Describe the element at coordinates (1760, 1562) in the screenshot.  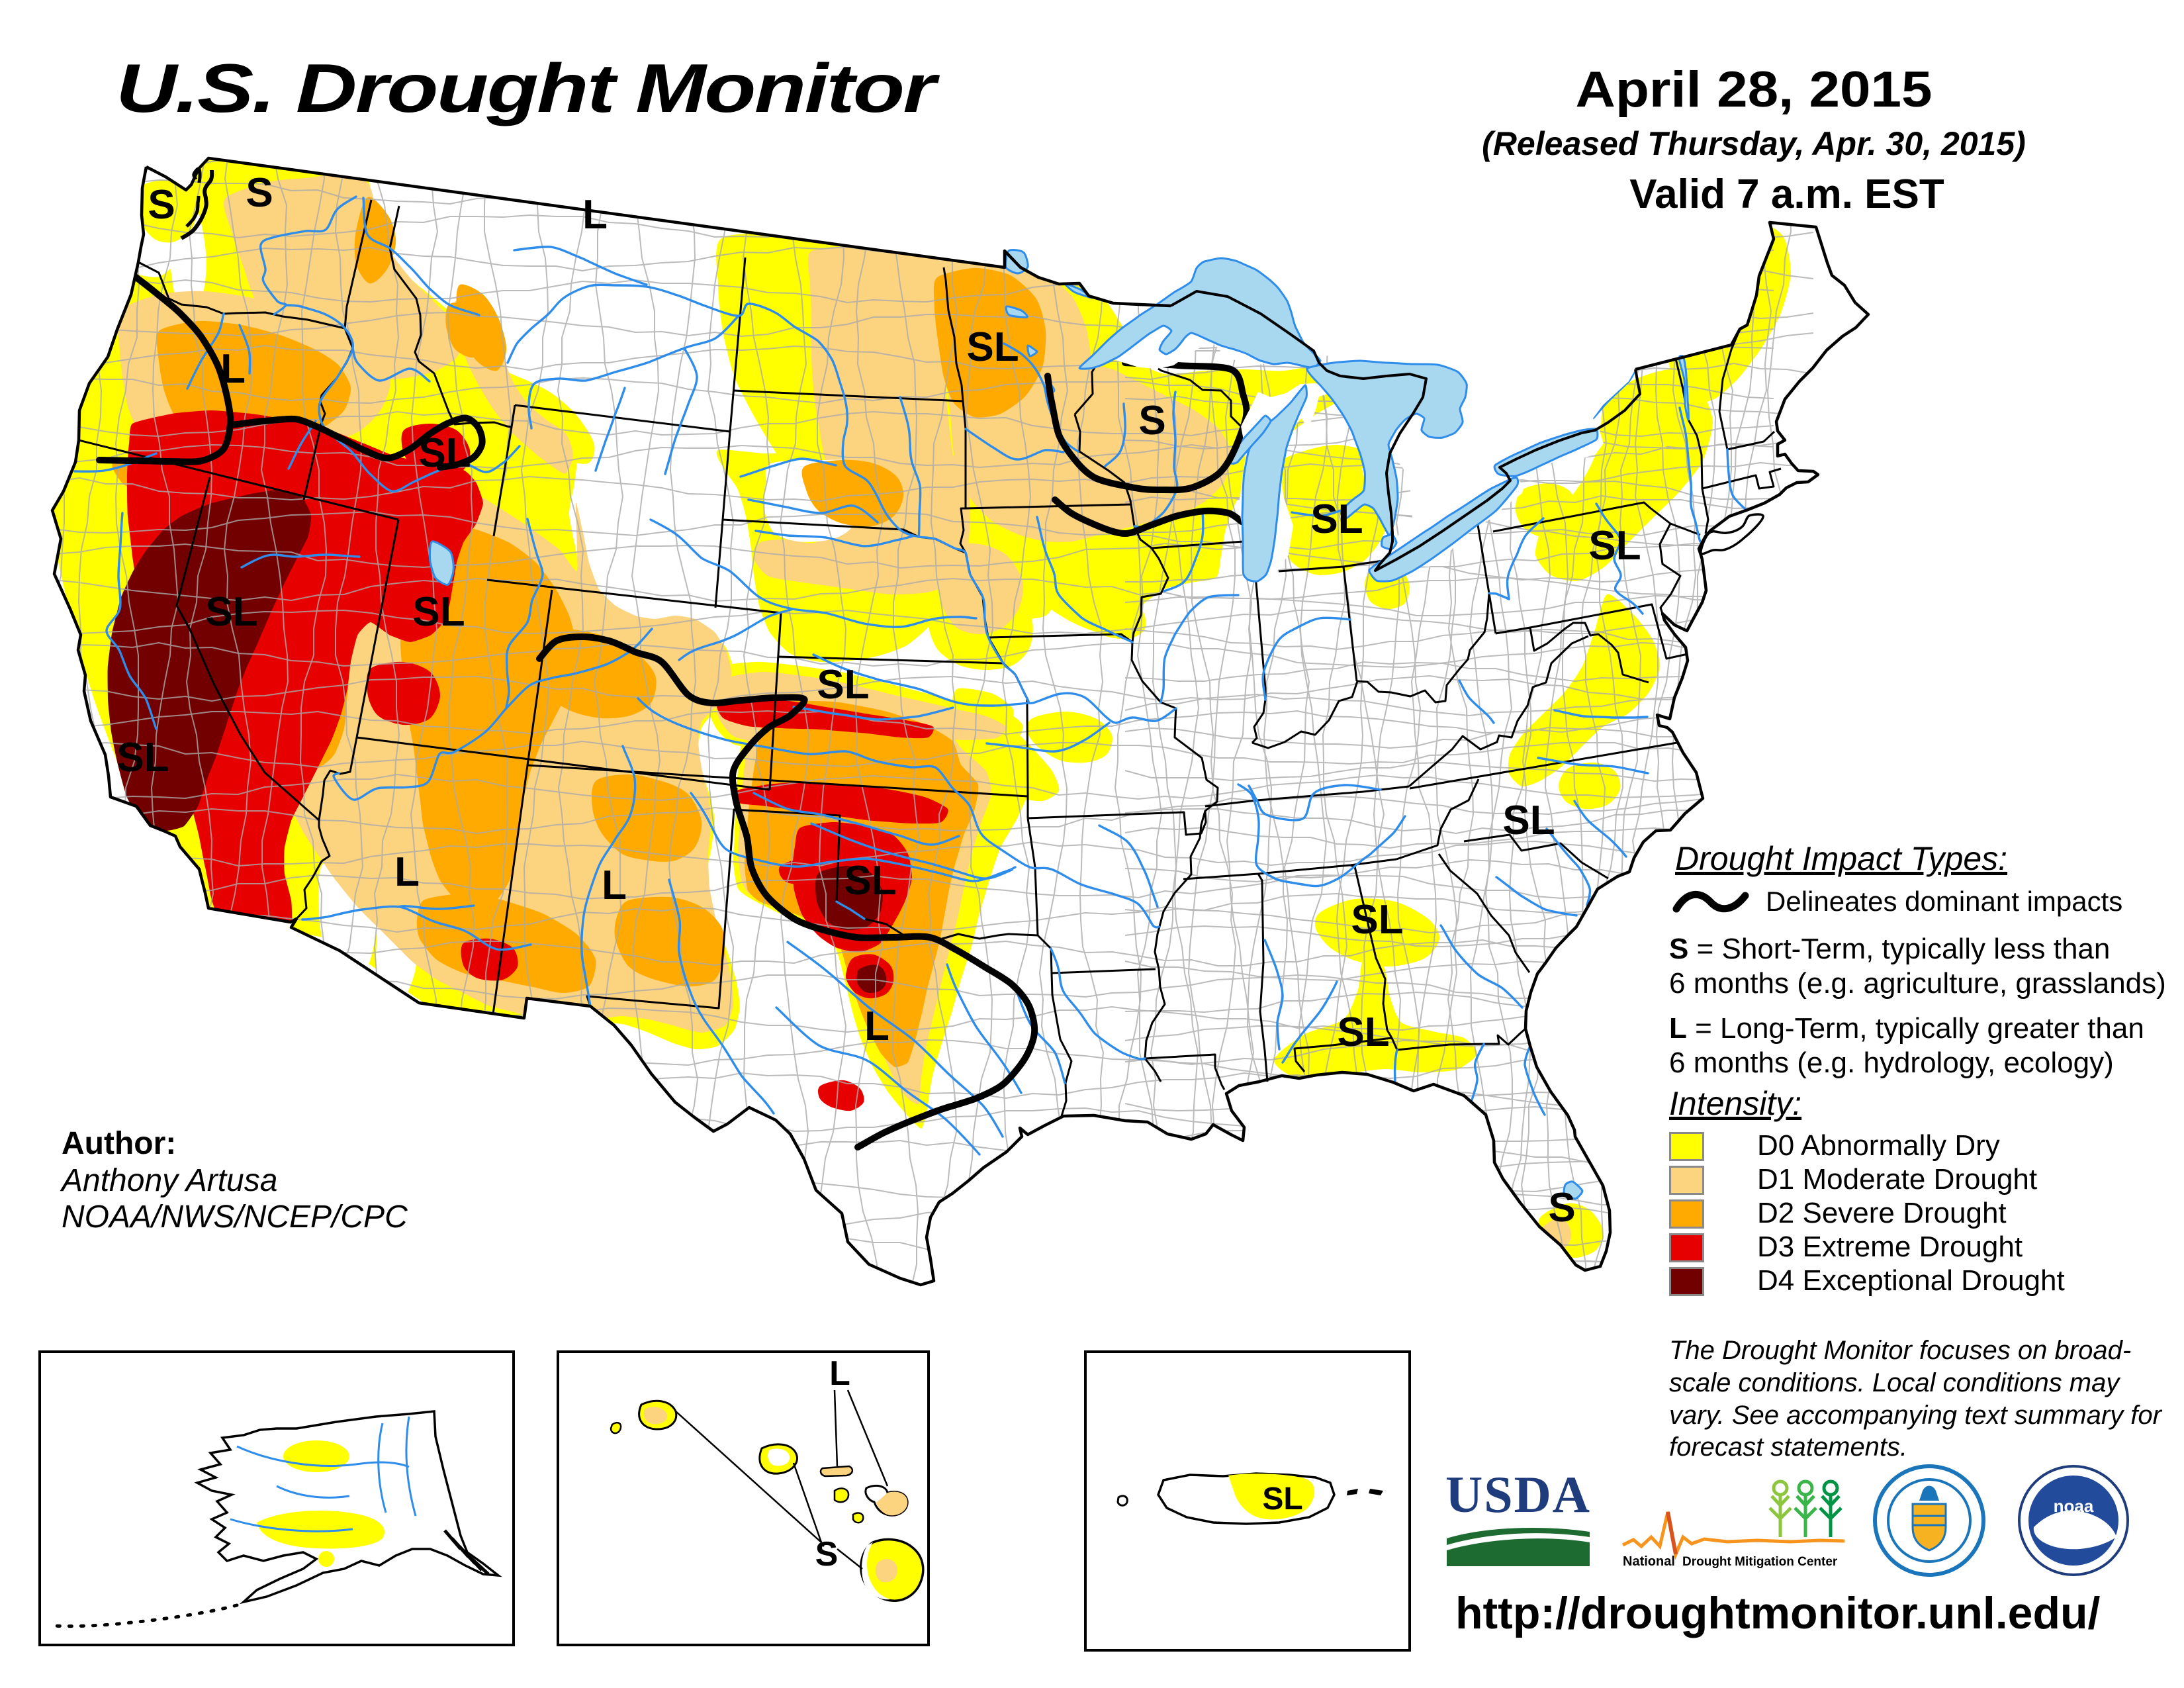
I see `svg-text: Drought Mitigation Center` at that location.